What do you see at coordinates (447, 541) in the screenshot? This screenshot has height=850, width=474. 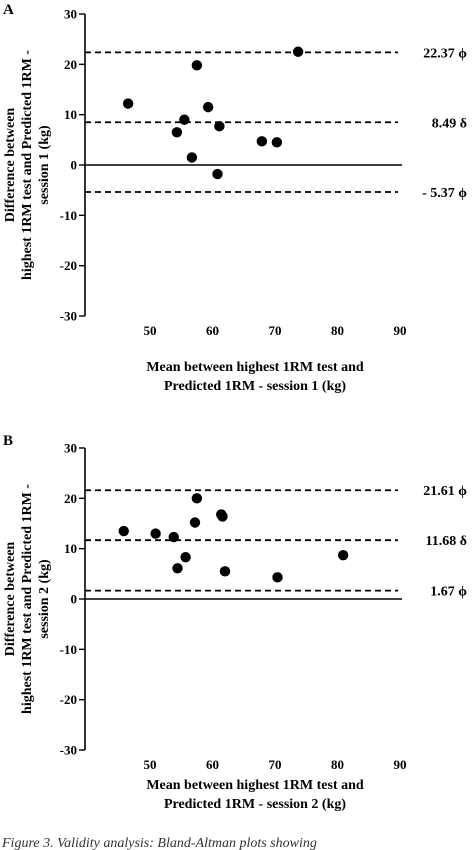 I see `reference-line-label: 11.68 δ` at bounding box center [447, 541].